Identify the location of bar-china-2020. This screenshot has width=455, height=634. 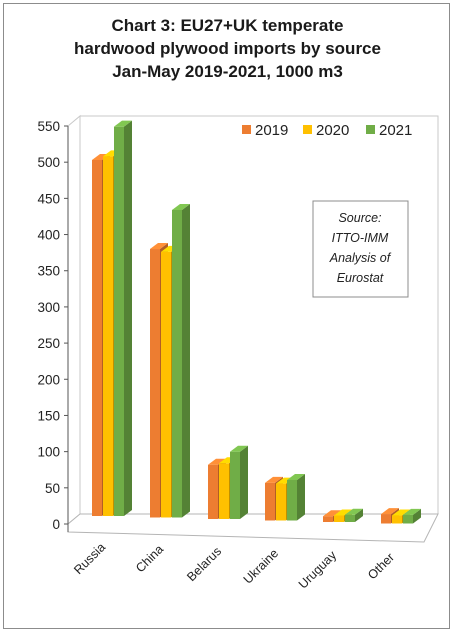
(166, 384).